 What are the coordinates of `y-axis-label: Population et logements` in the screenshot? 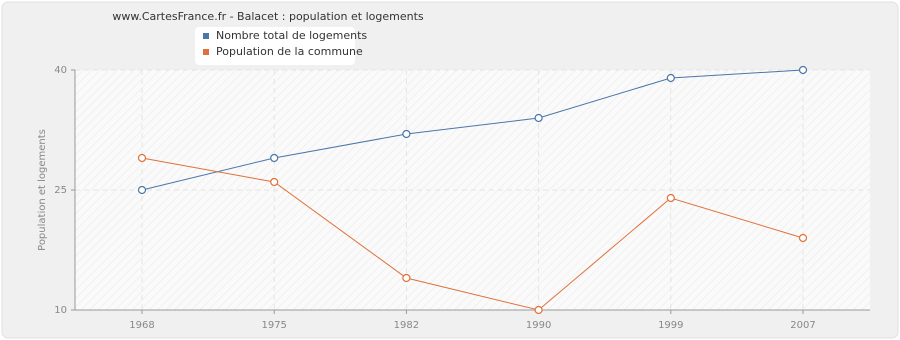 It's located at (42, 190).